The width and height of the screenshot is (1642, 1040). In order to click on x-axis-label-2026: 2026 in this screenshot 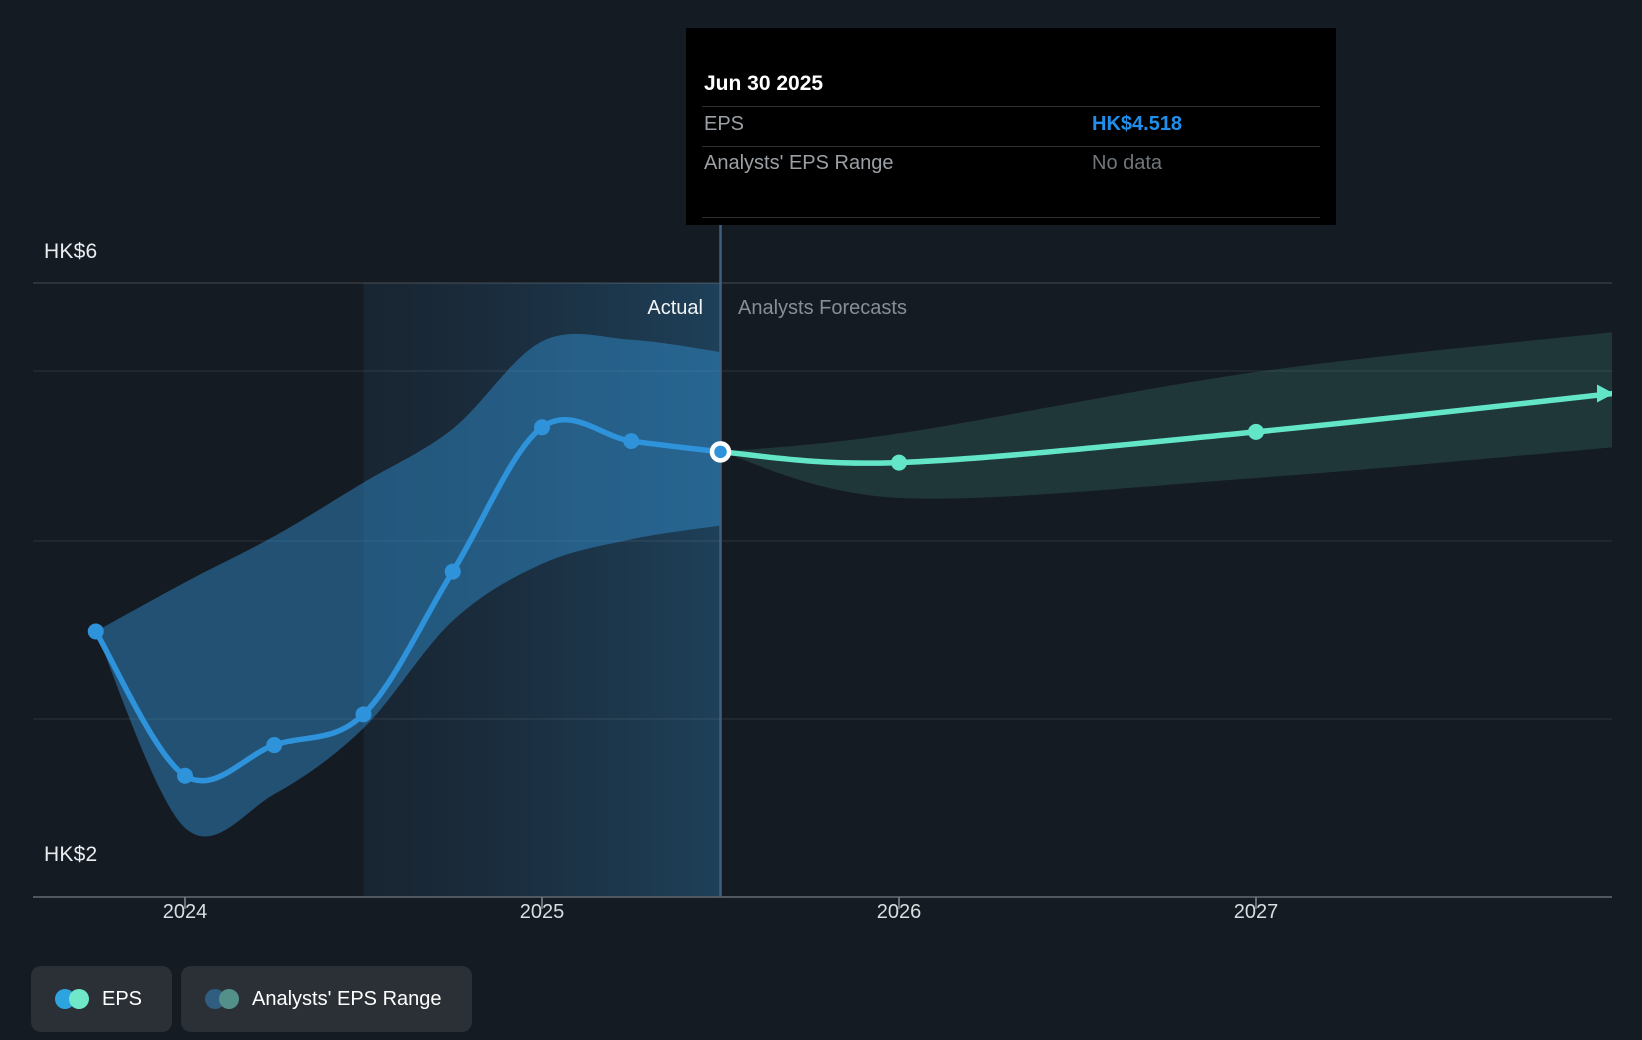, I will do `click(899, 912)`.